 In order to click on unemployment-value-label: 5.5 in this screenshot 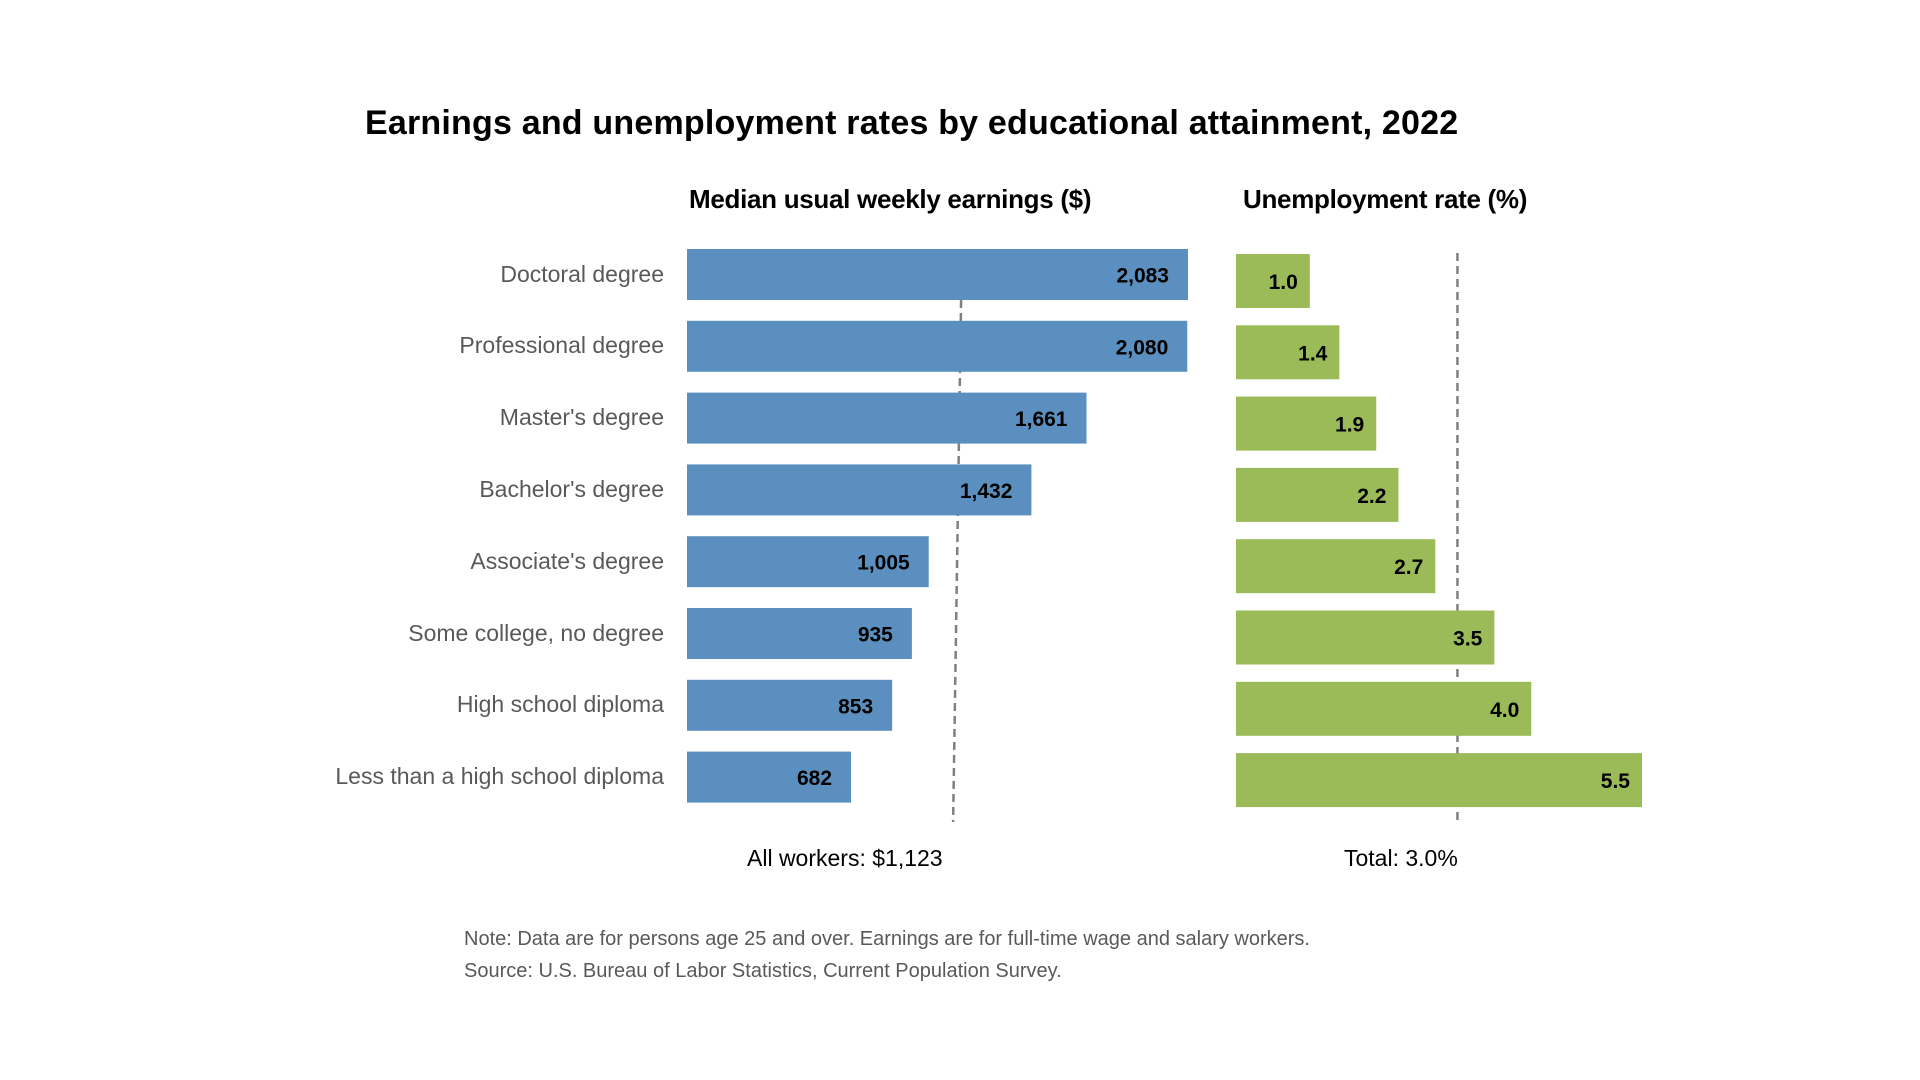, I will do `click(1616, 781)`.